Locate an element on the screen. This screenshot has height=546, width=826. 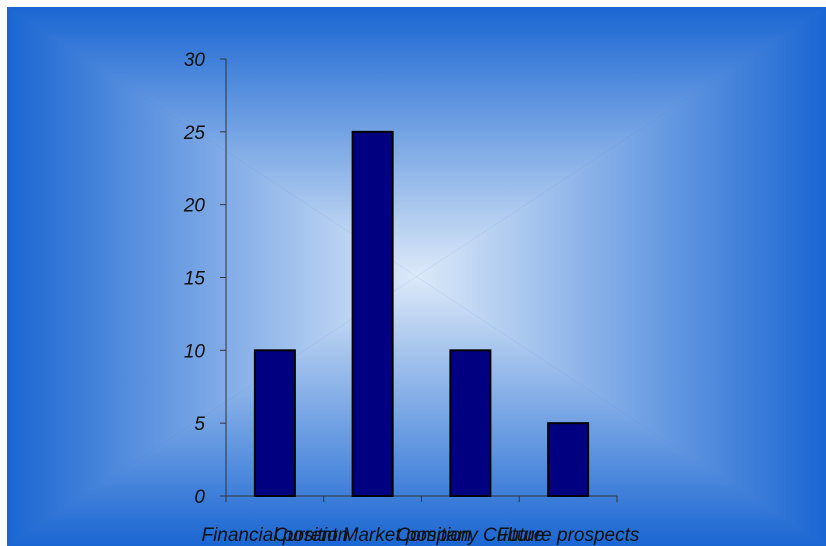
y-tick-label: 15 is located at coordinates (195, 279).